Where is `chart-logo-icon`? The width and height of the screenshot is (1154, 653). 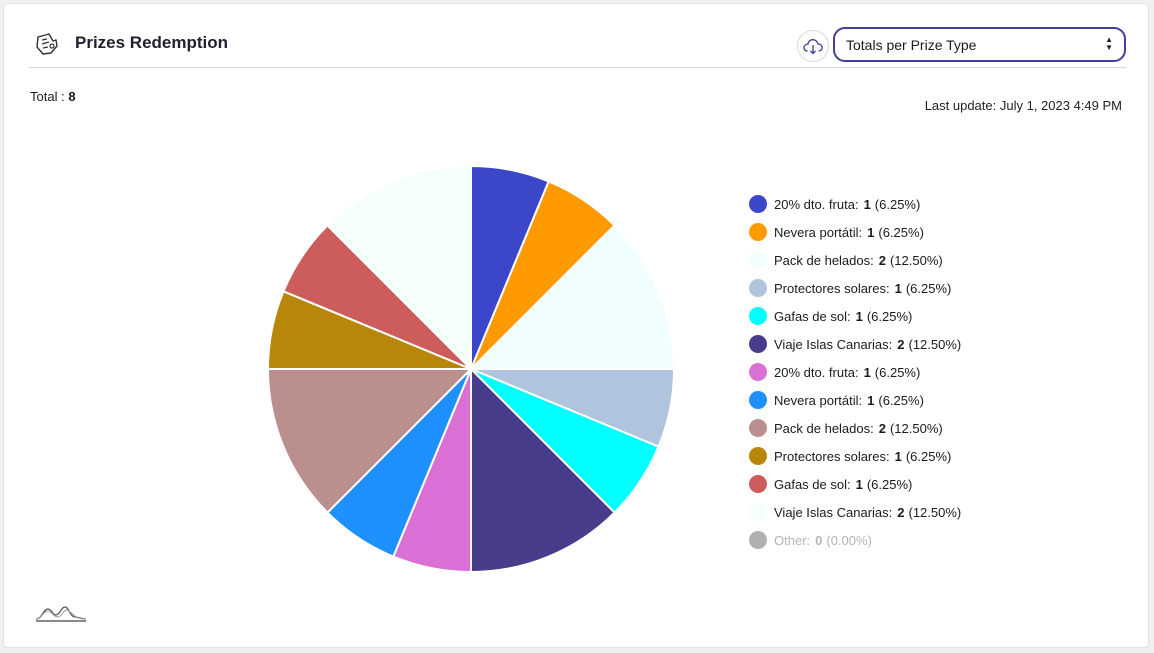 chart-logo-icon is located at coordinates (61, 614).